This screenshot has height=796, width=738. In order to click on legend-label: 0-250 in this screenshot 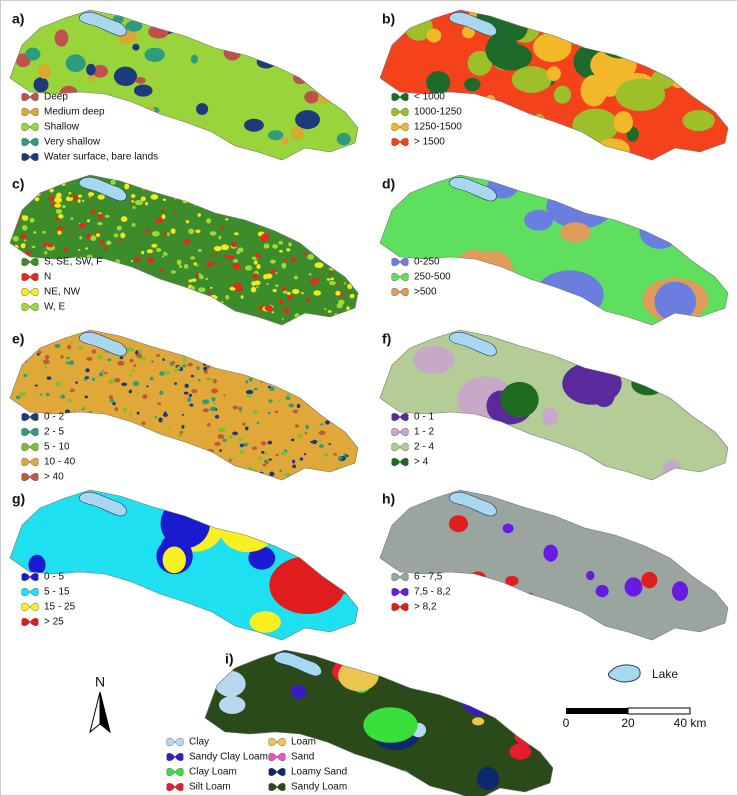, I will do `click(427, 262)`.